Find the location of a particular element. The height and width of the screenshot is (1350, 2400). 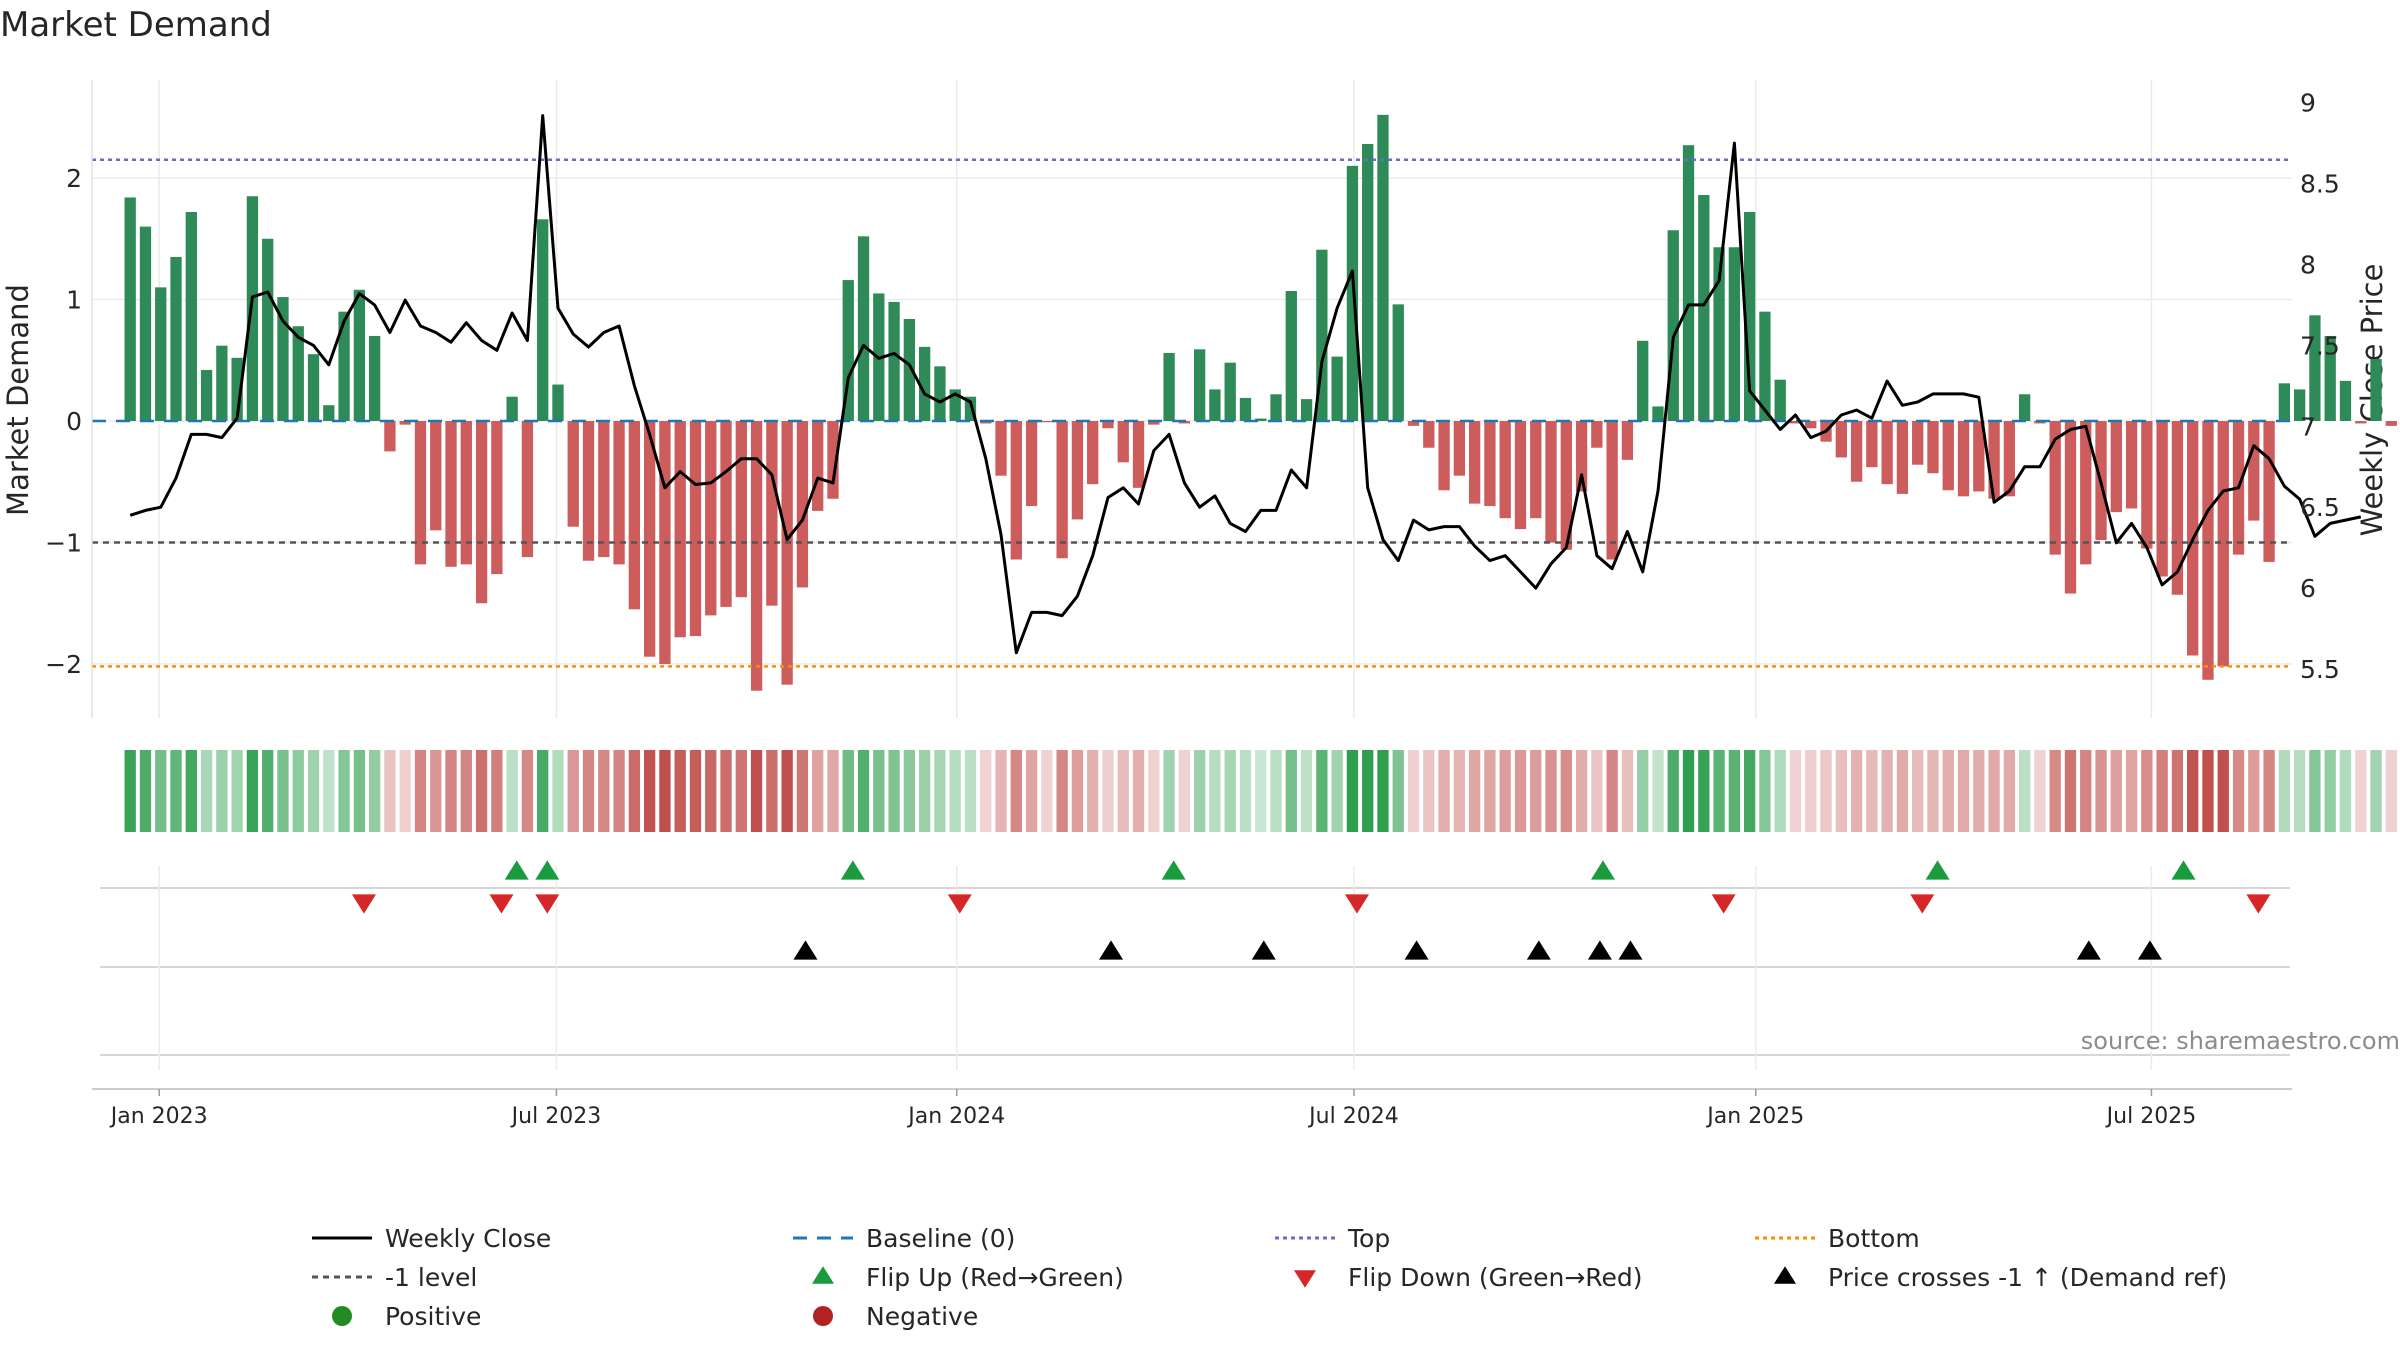

legend-positive-label: Positive is located at coordinates (433, 1316).